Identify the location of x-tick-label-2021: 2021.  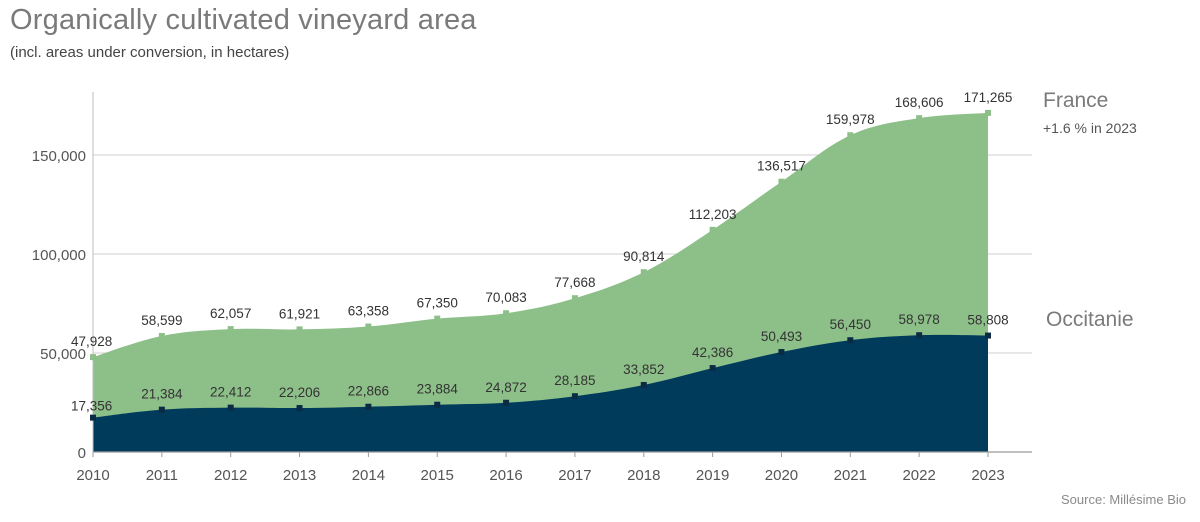
(850, 475).